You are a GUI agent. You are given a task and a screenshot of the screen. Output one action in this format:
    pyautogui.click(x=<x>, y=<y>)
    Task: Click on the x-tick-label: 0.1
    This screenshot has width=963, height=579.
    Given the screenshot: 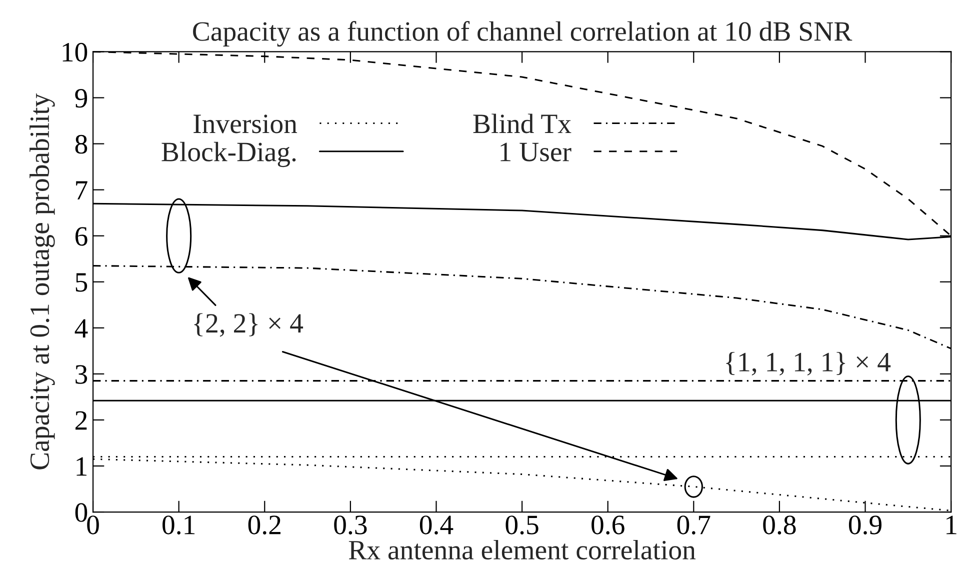 What is the action you would take?
    pyautogui.click(x=178, y=525)
    